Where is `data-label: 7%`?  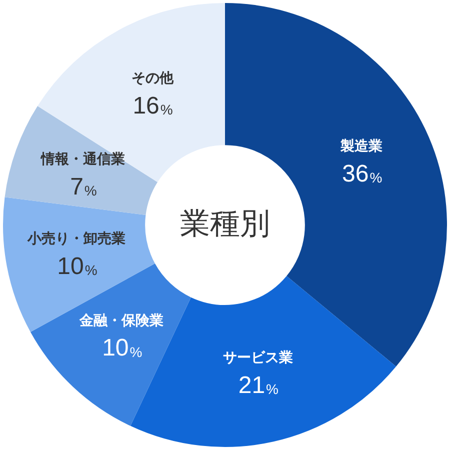
data-label: 7% is located at coordinates (83, 186).